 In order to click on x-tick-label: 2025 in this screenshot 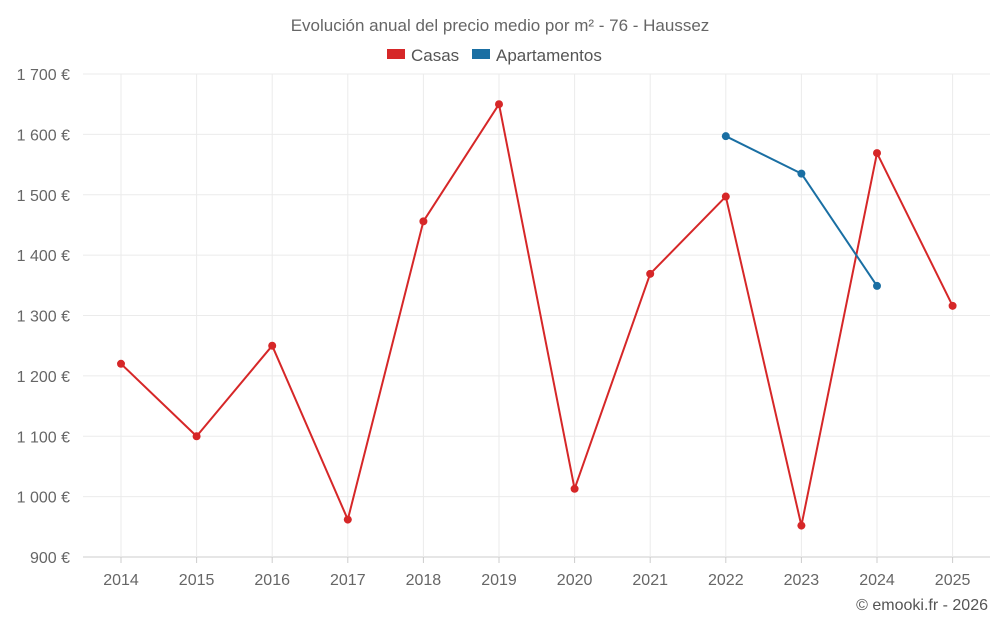, I will do `click(953, 580)`.